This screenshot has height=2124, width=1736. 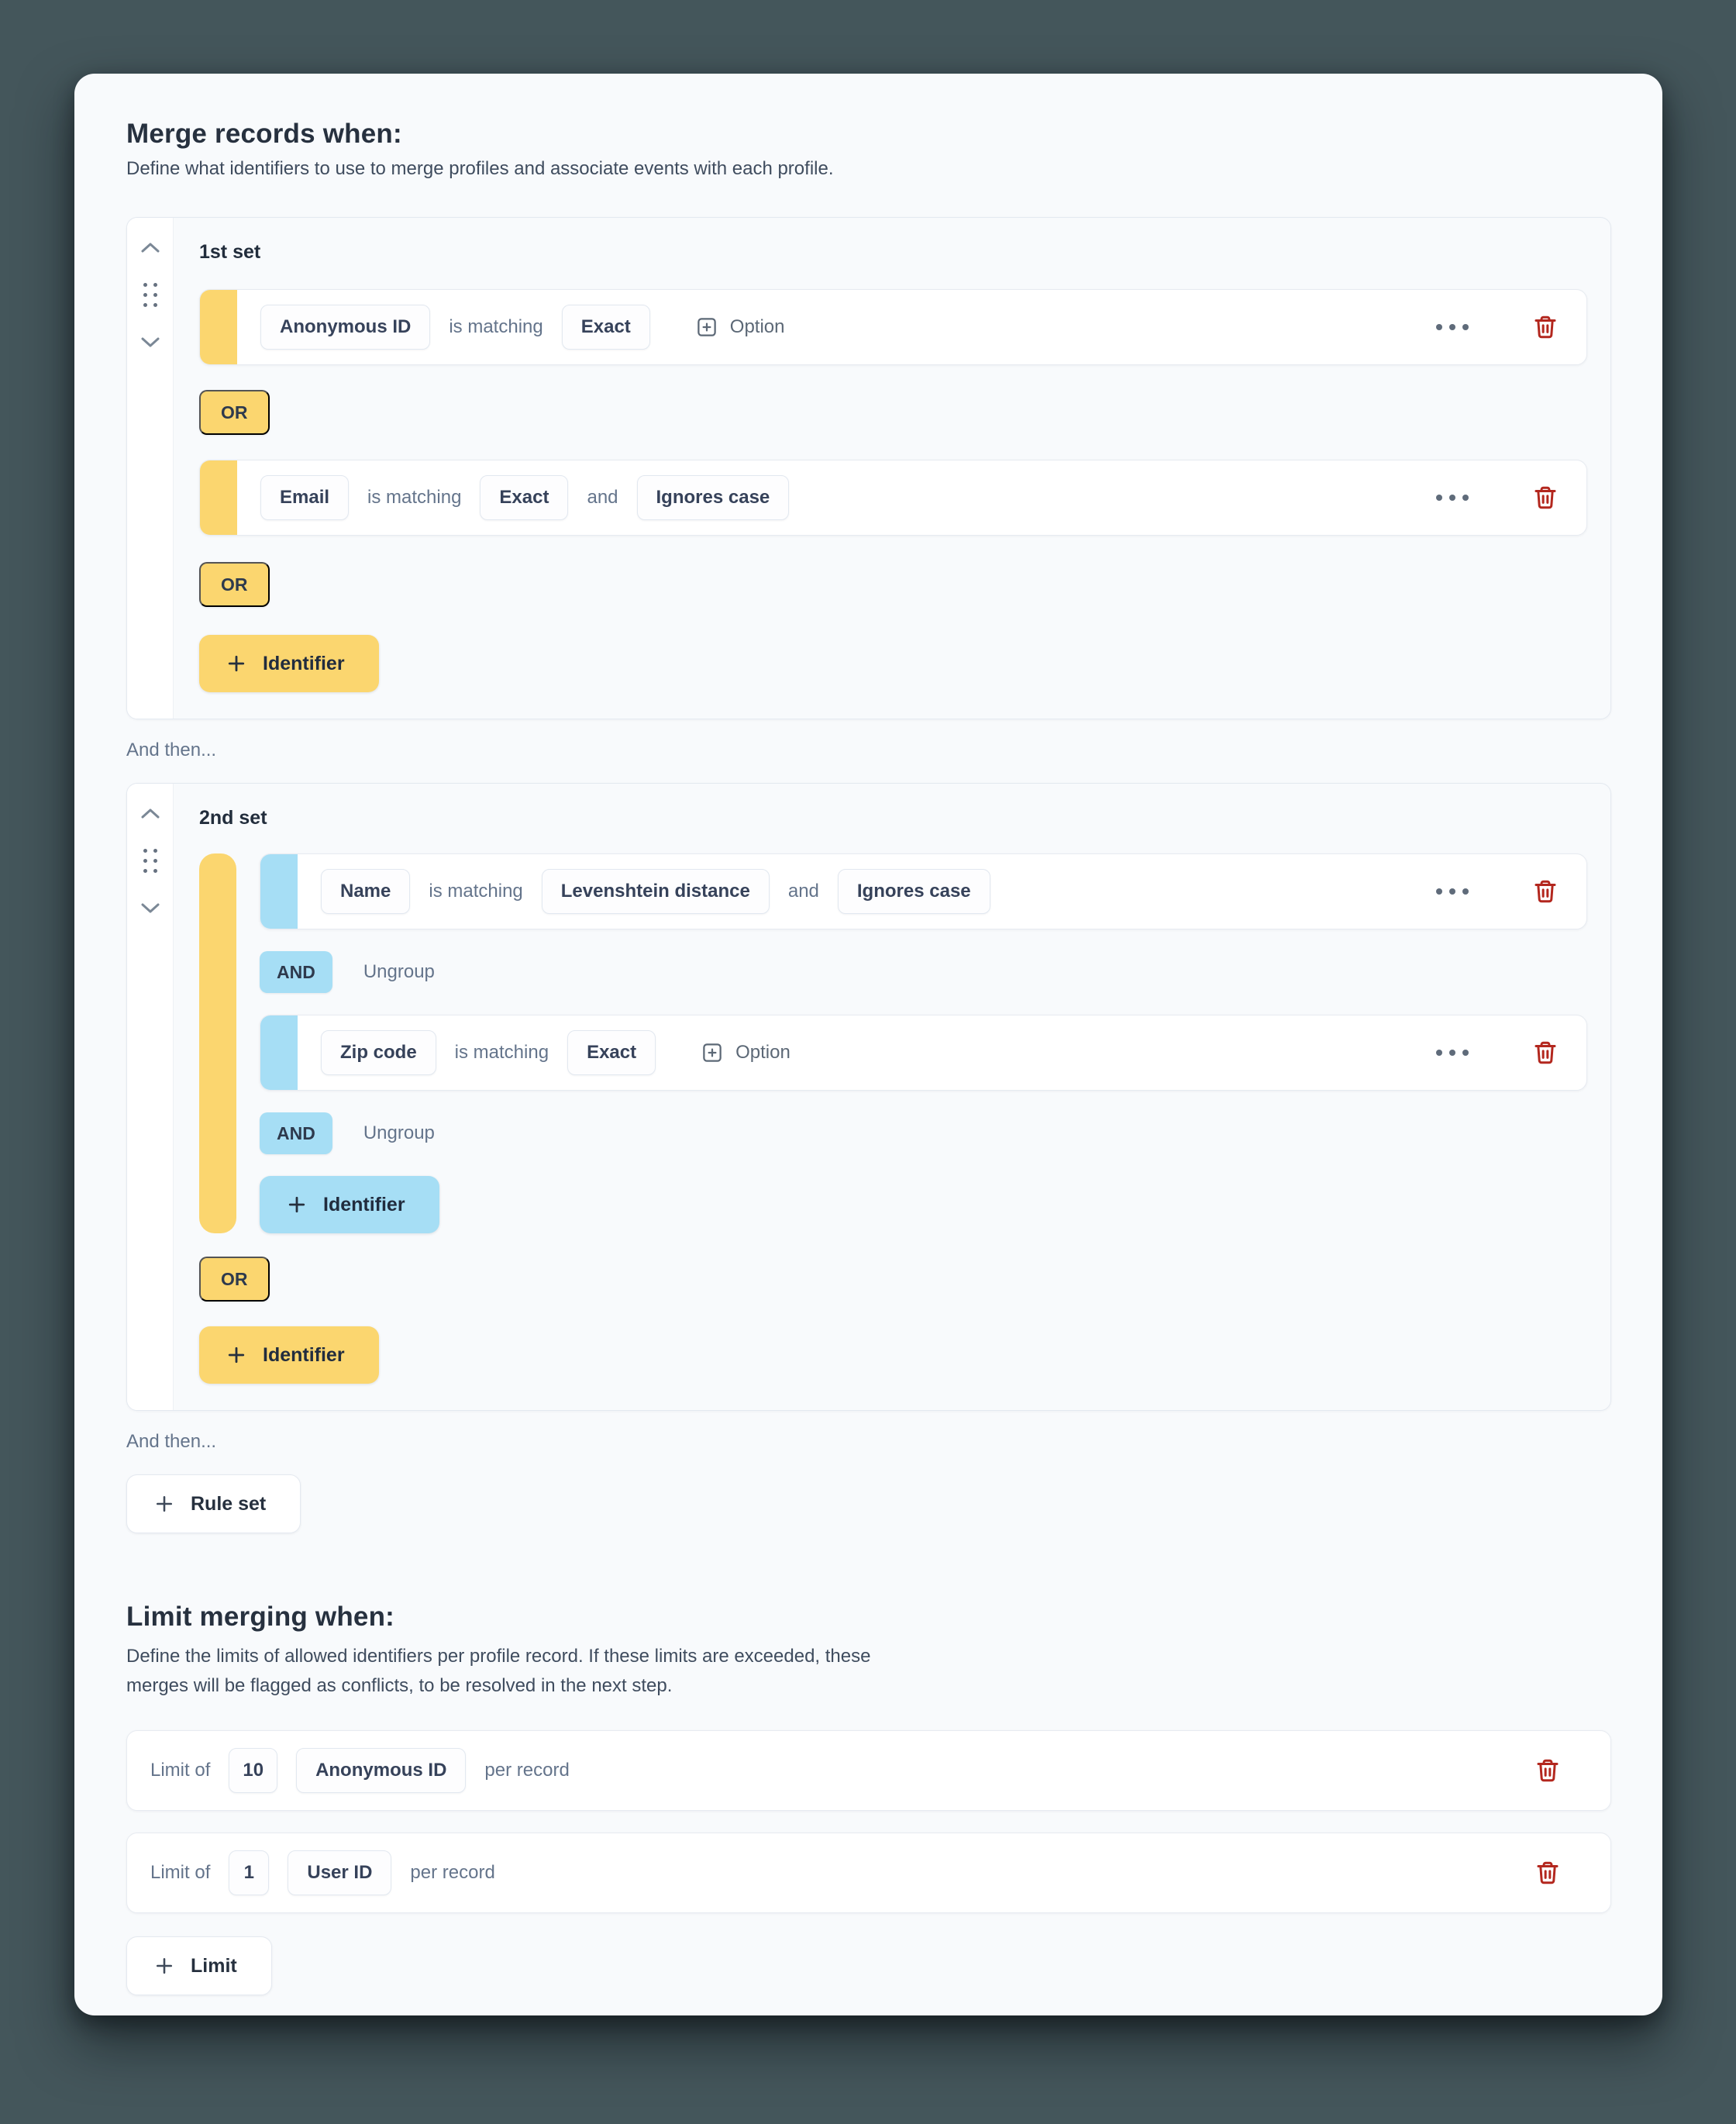 I want to click on rule-row: Email is matching Exact and Ignores case, so click(x=893, y=498).